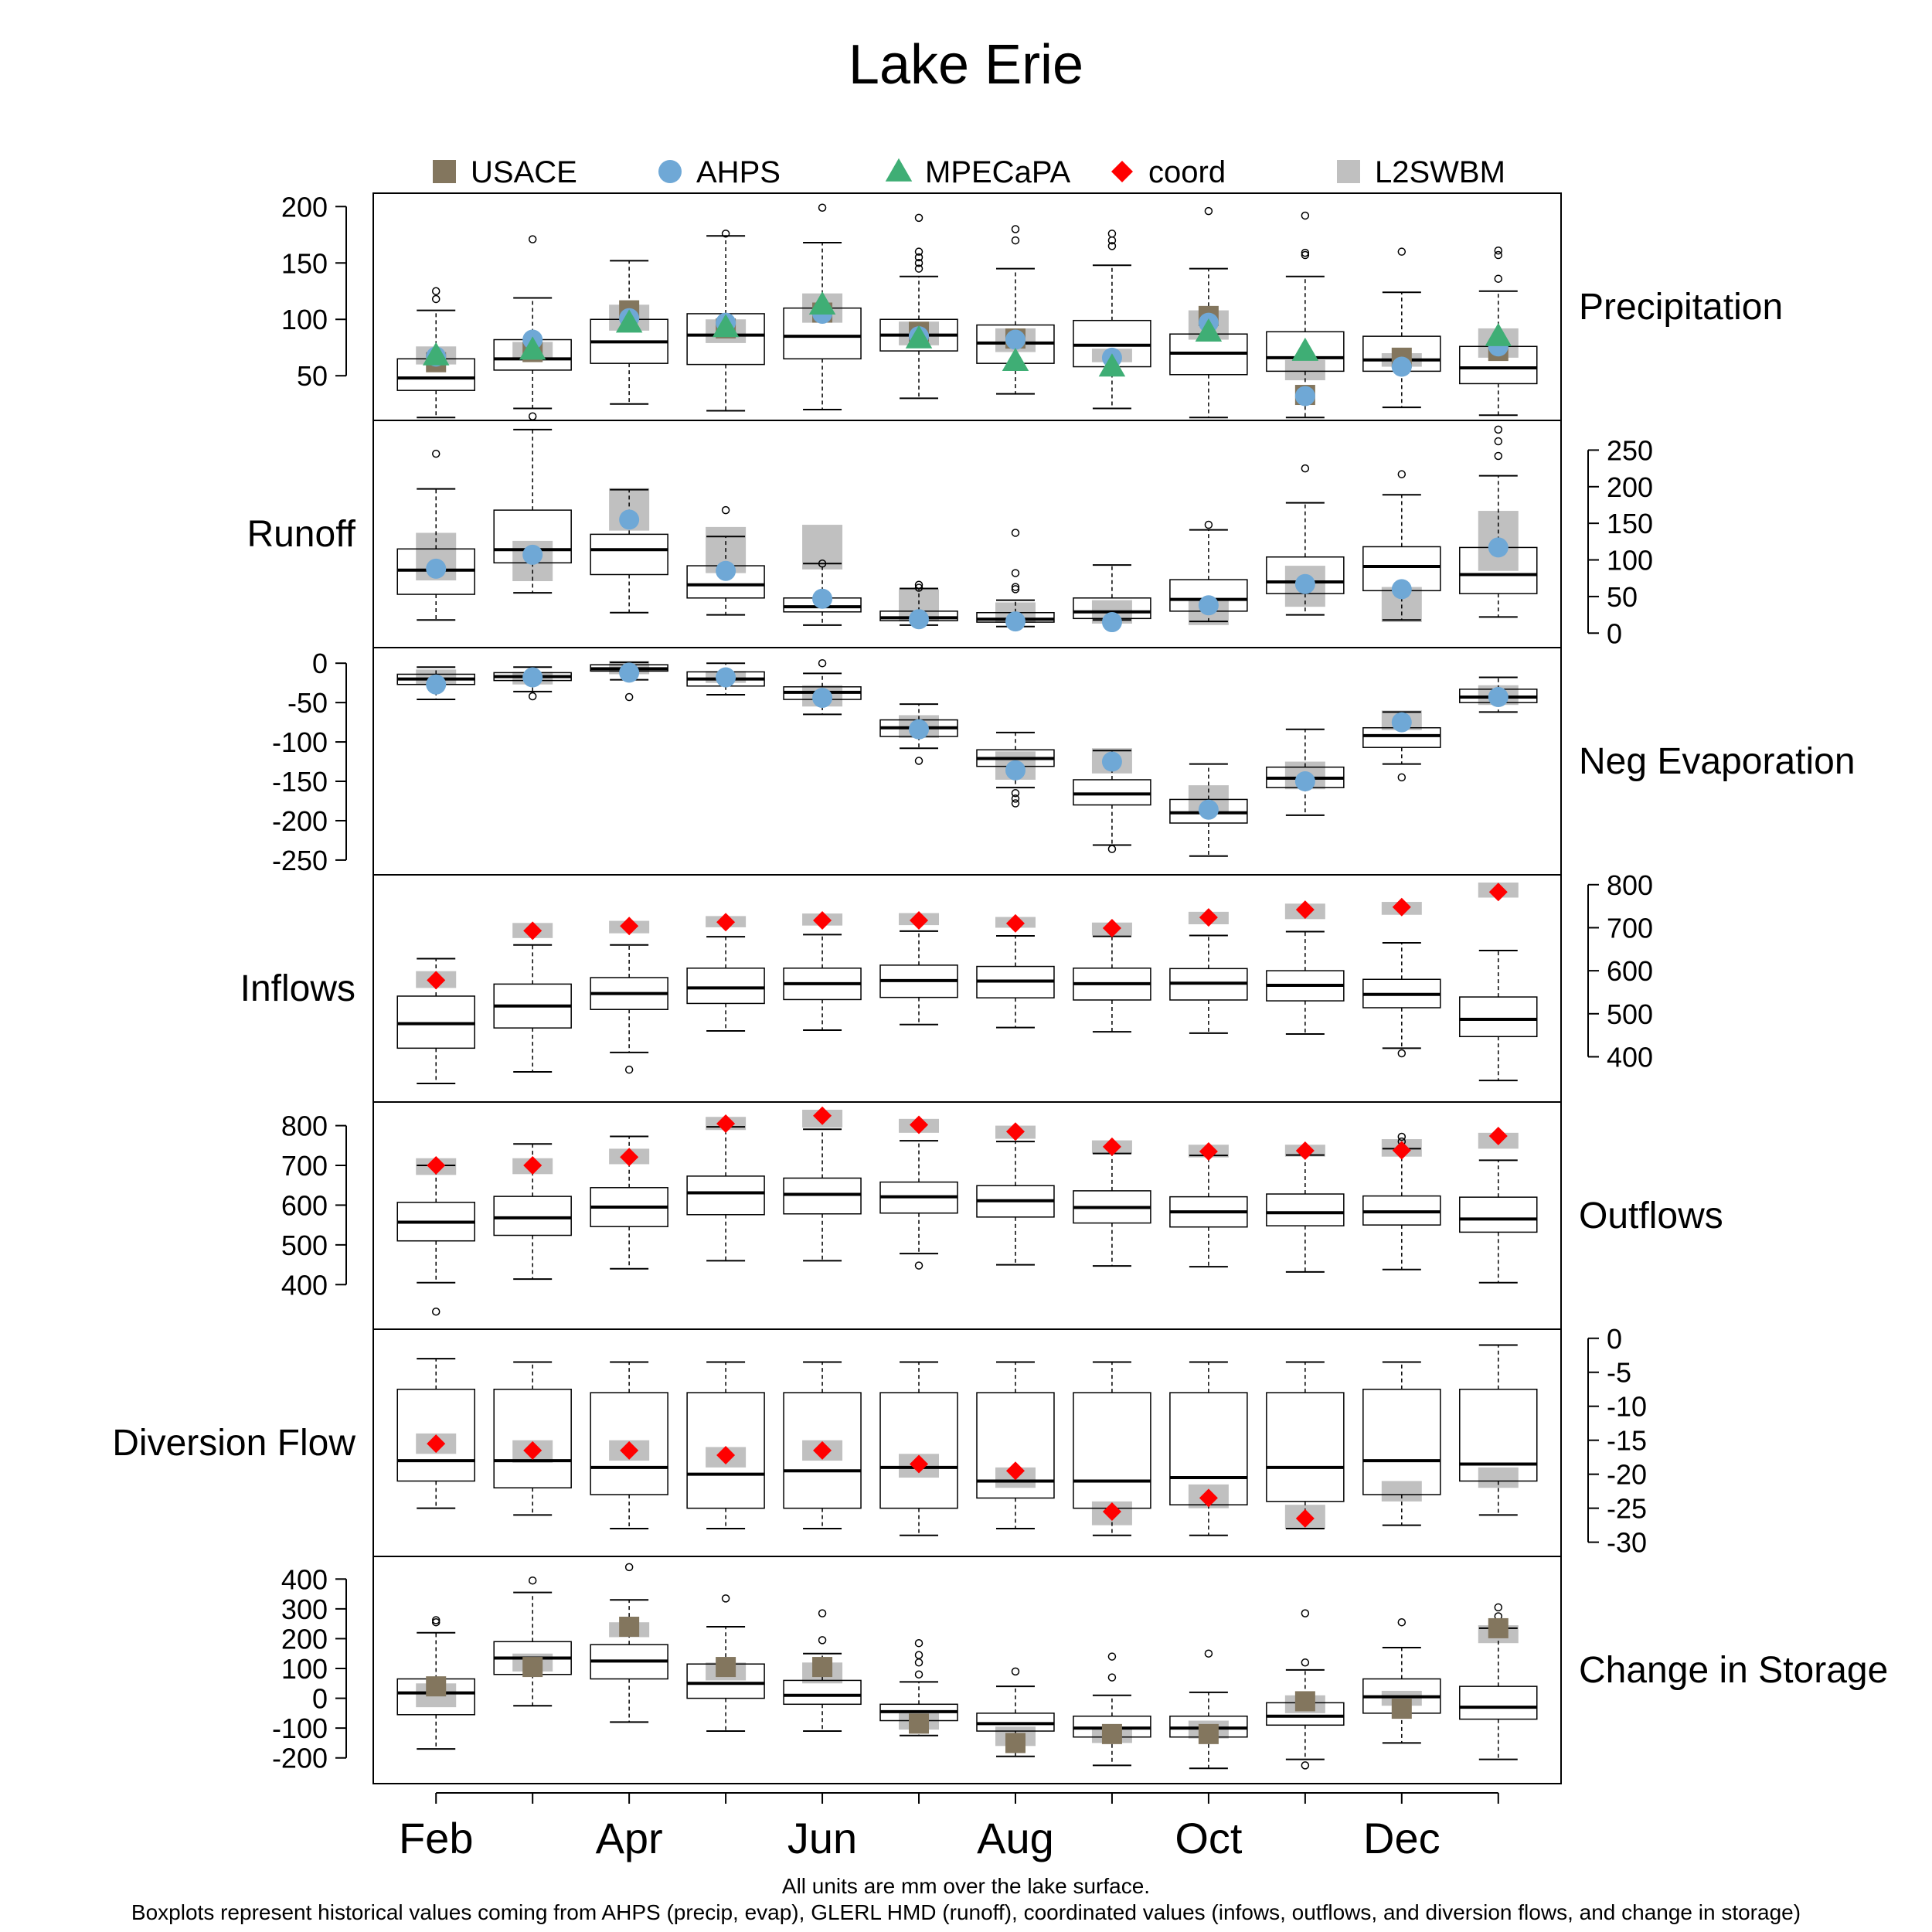 The height and width of the screenshot is (1932, 1932). Describe the element at coordinates (1305, 370) in the screenshot. I see `l2swbm-bar` at that location.